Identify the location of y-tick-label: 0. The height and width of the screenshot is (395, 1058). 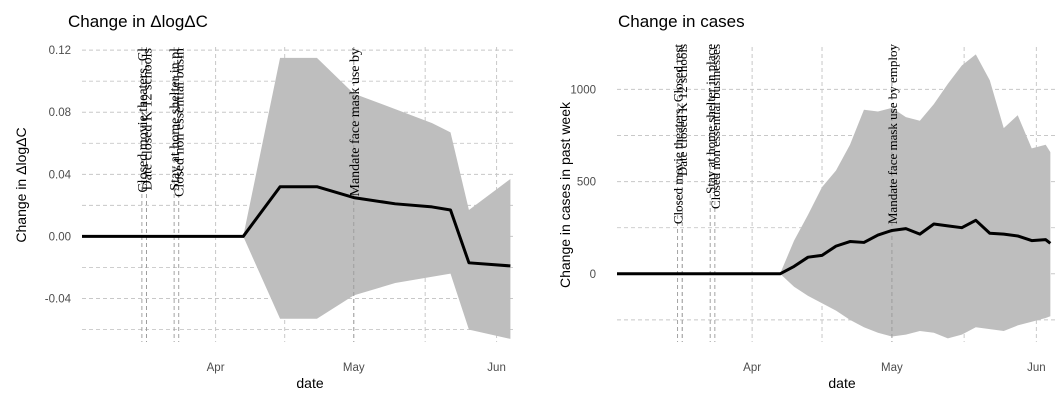
(593, 275).